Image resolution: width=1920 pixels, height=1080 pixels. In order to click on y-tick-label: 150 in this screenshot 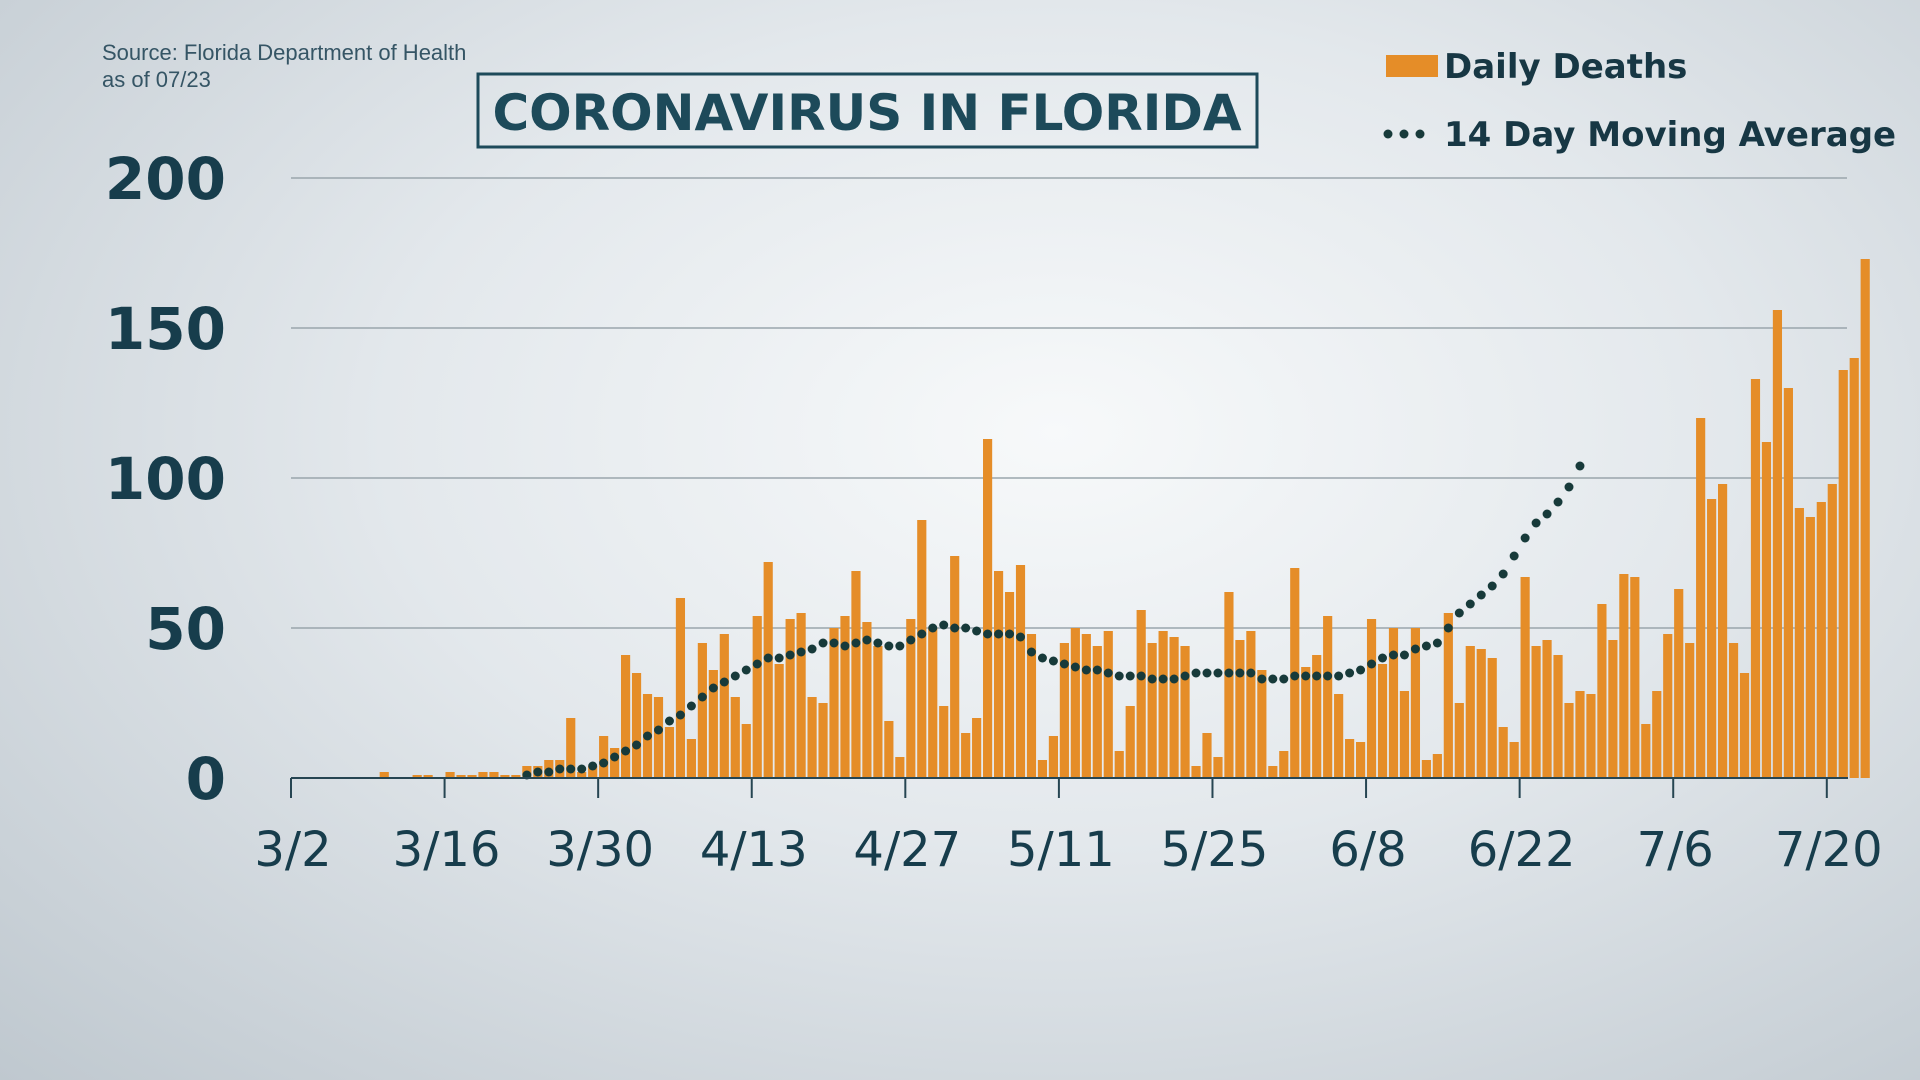, I will do `click(165, 329)`.